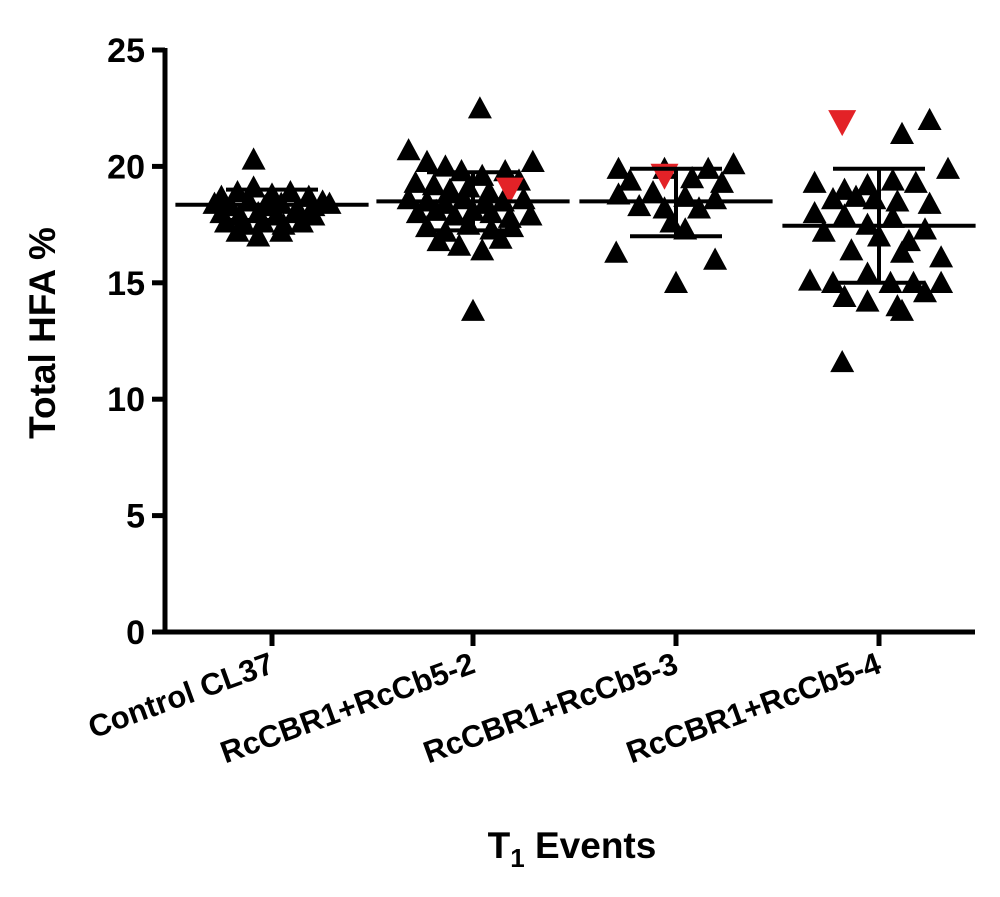  What do you see at coordinates (126, 284) in the screenshot?
I see `y-tick-label: 15` at bounding box center [126, 284].